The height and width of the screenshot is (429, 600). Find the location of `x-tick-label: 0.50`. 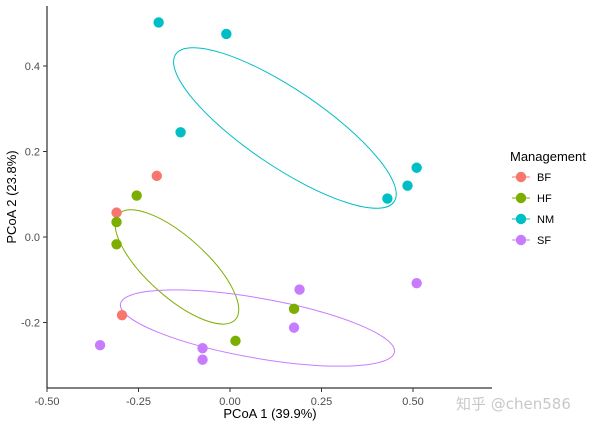

x-tick-label: 0.50 is located at coordinates (412, 402).